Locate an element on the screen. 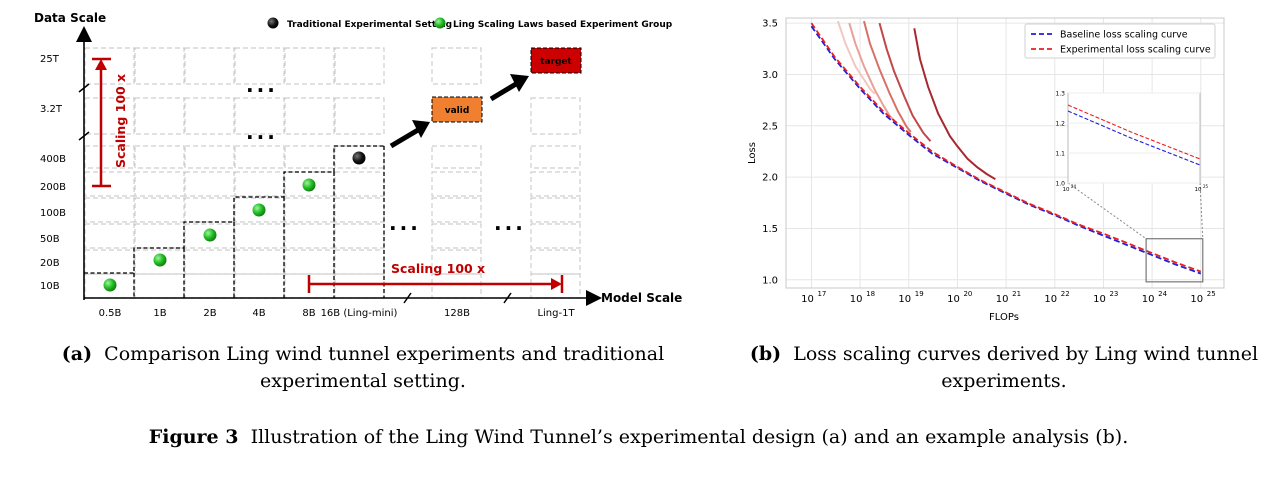  y-tick-label: 100B is located at coordinates (53, 213).